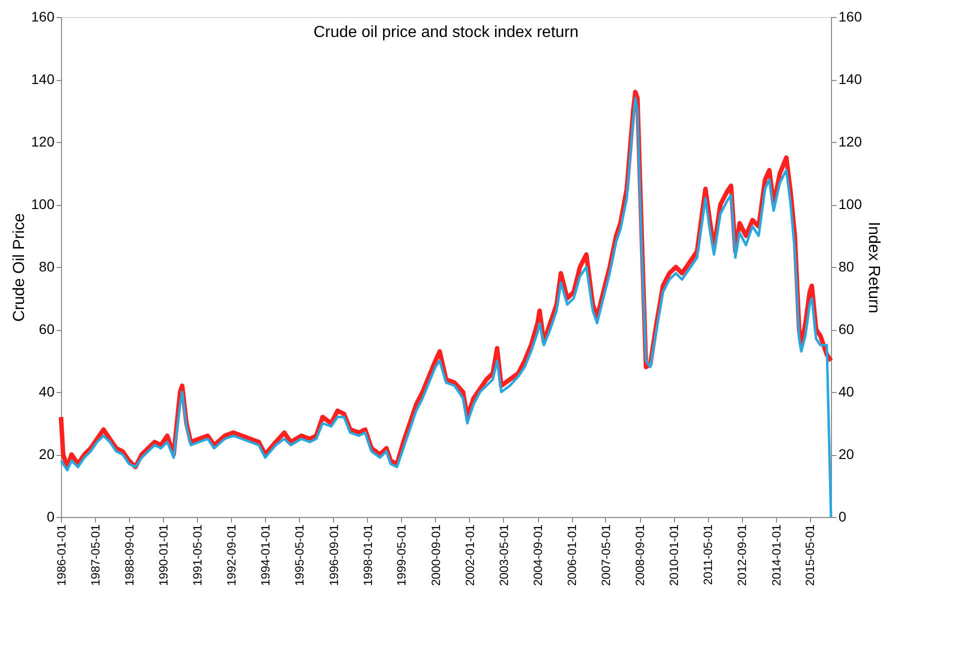  I want to click on x-tick-label: 1988-09-01, so click(129, 555).